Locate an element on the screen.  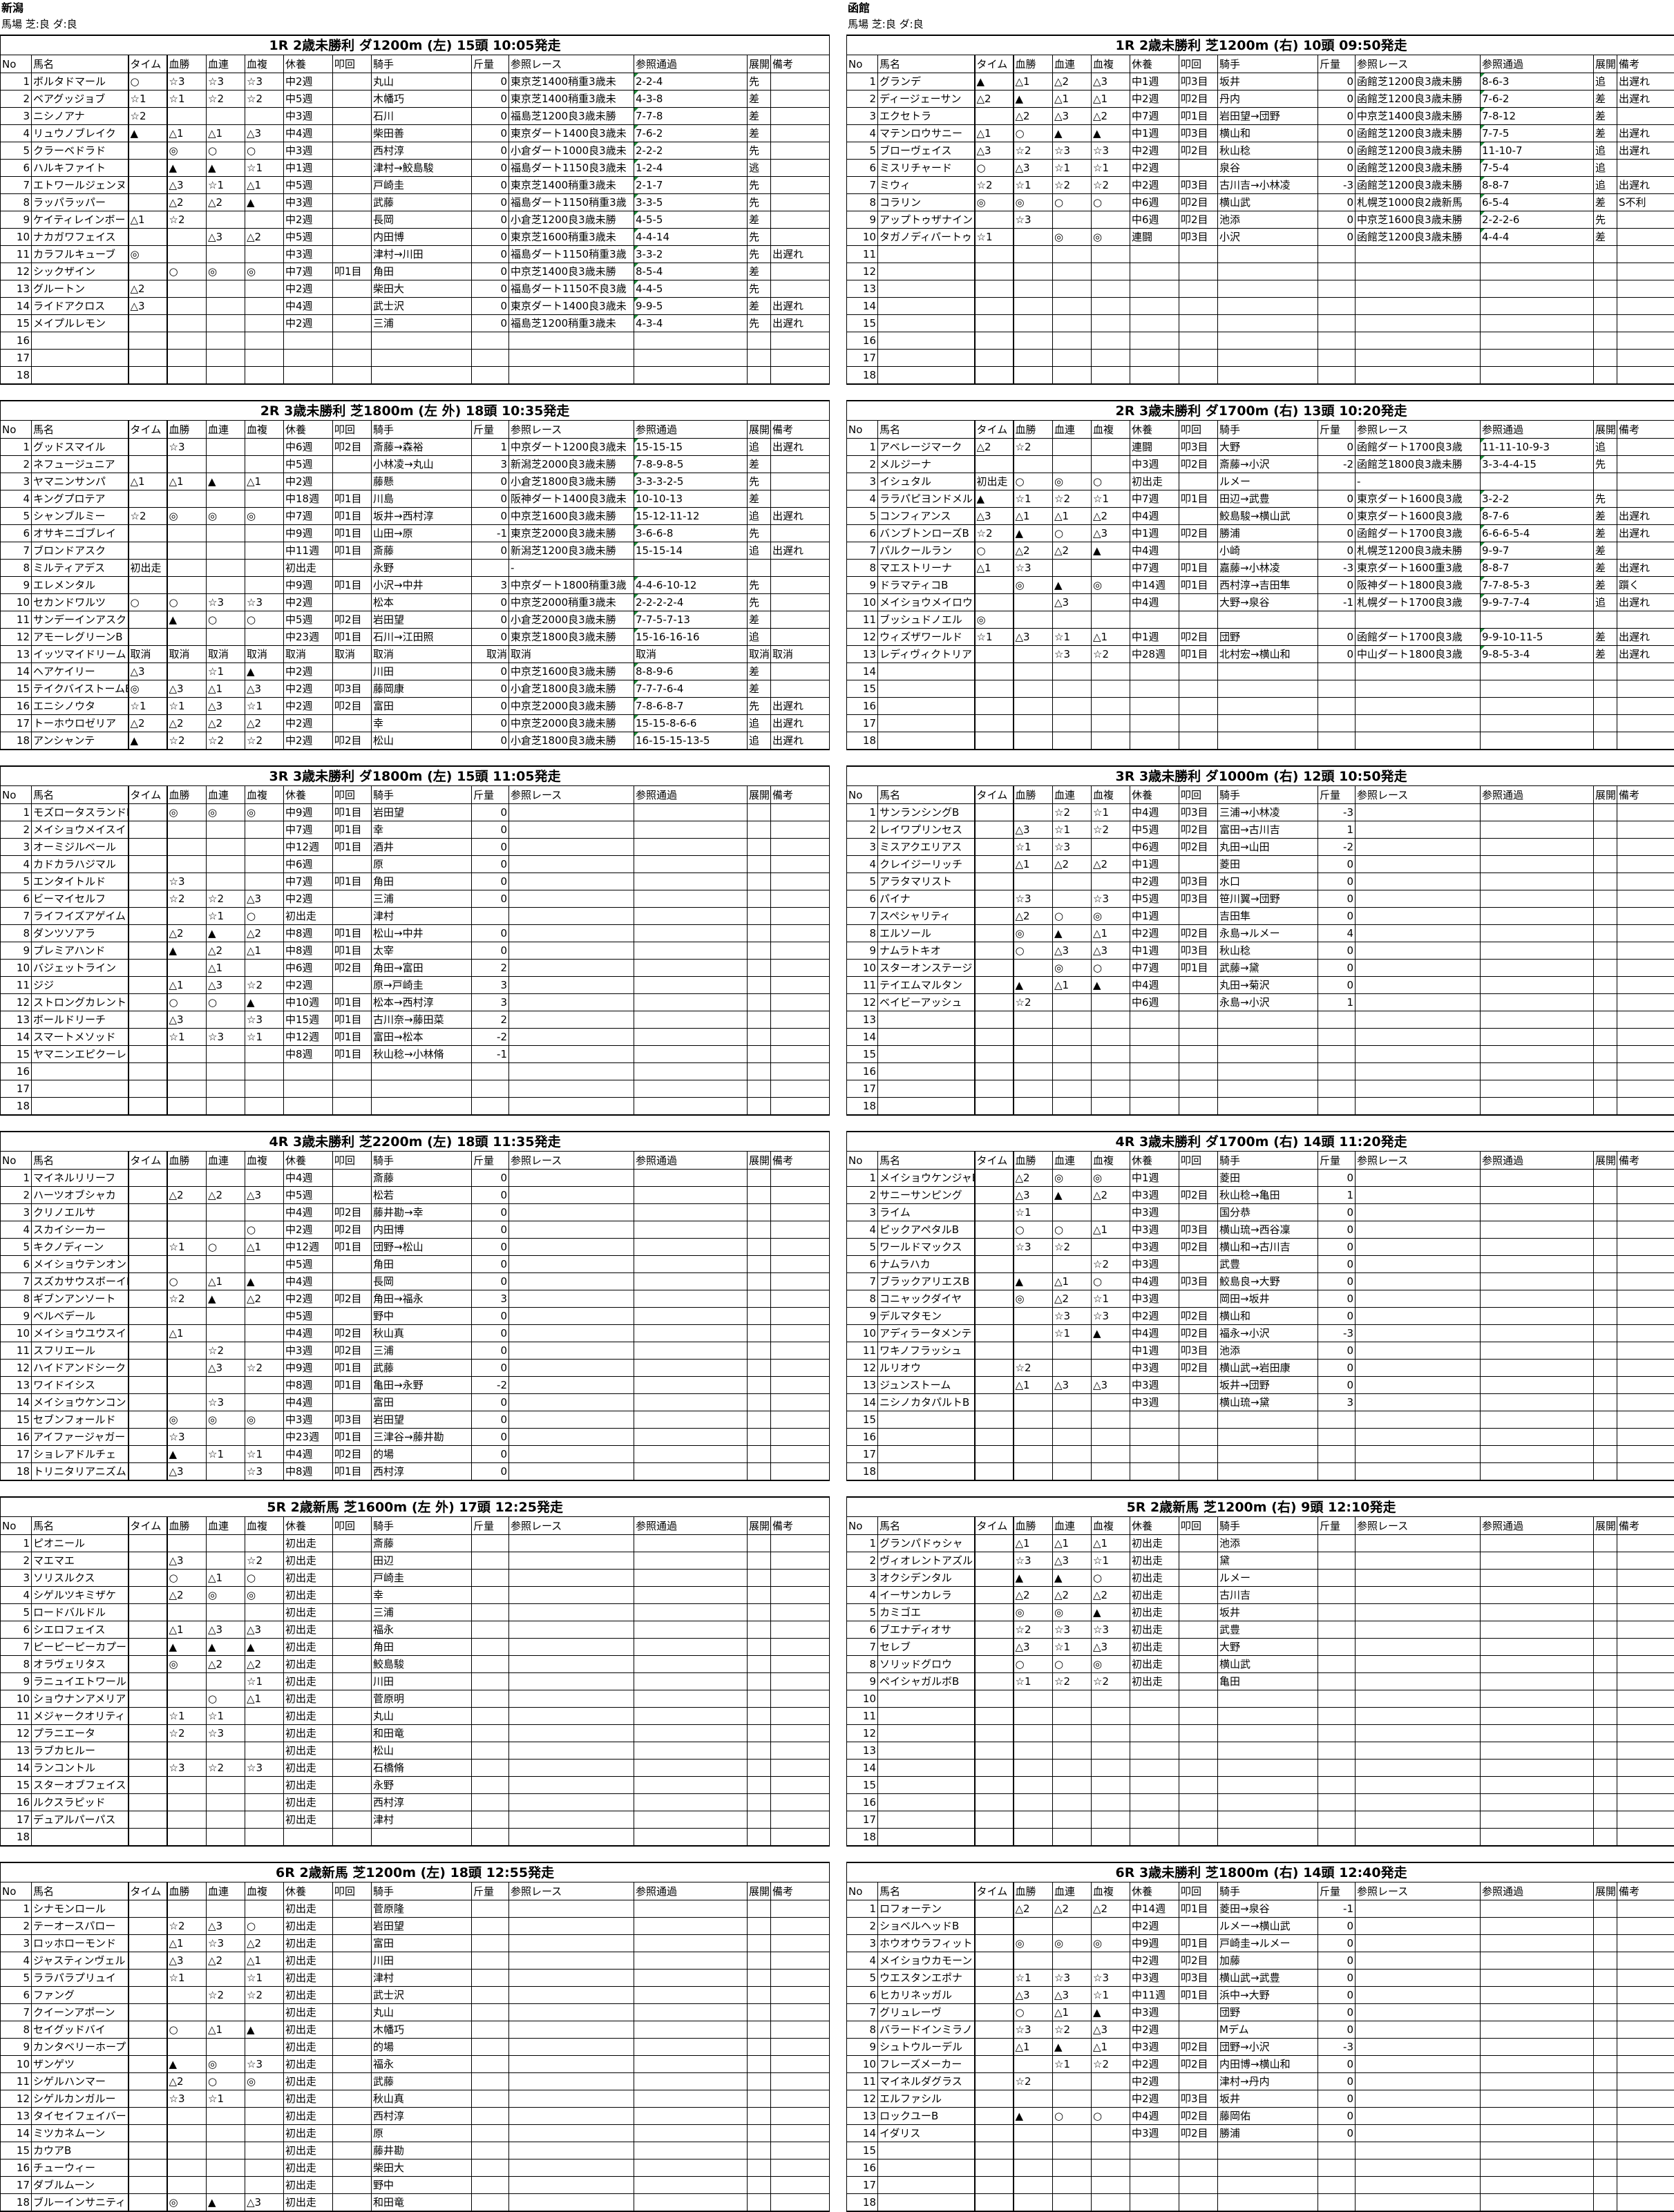
cell-rest: 中2週 is located at coordinates (1155, 881).